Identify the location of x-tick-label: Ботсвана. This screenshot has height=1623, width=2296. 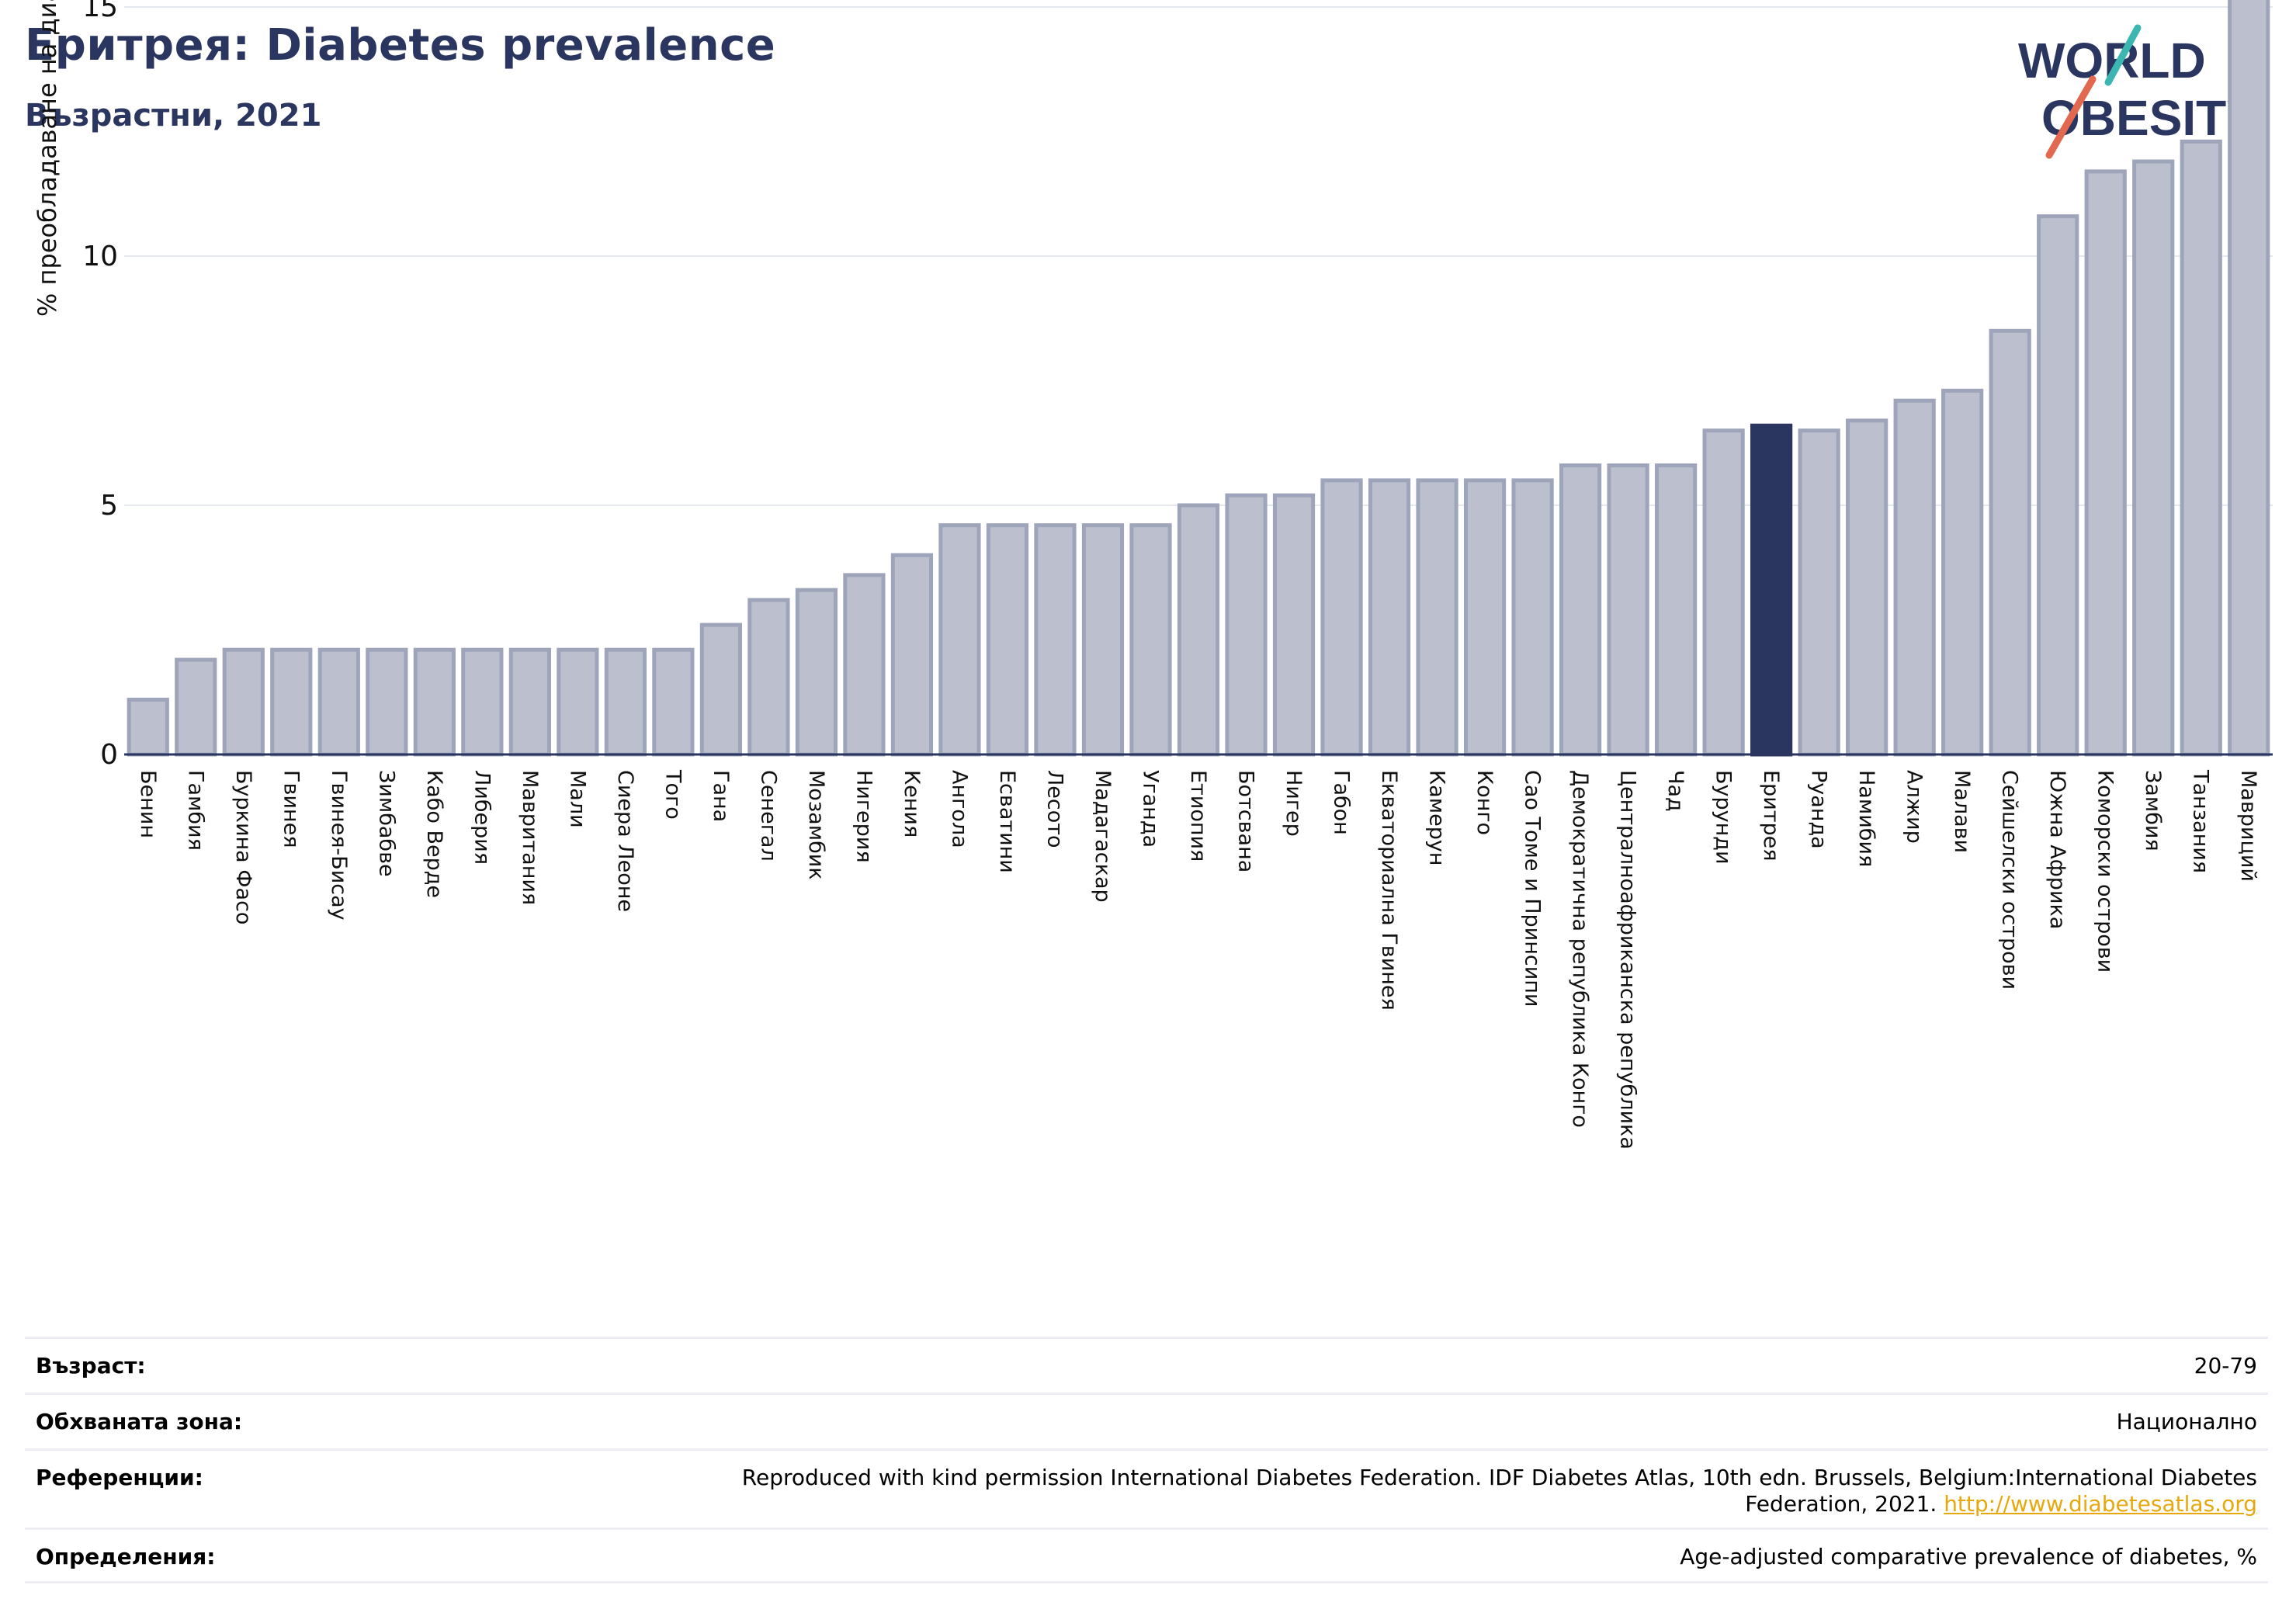
(1246, 821).